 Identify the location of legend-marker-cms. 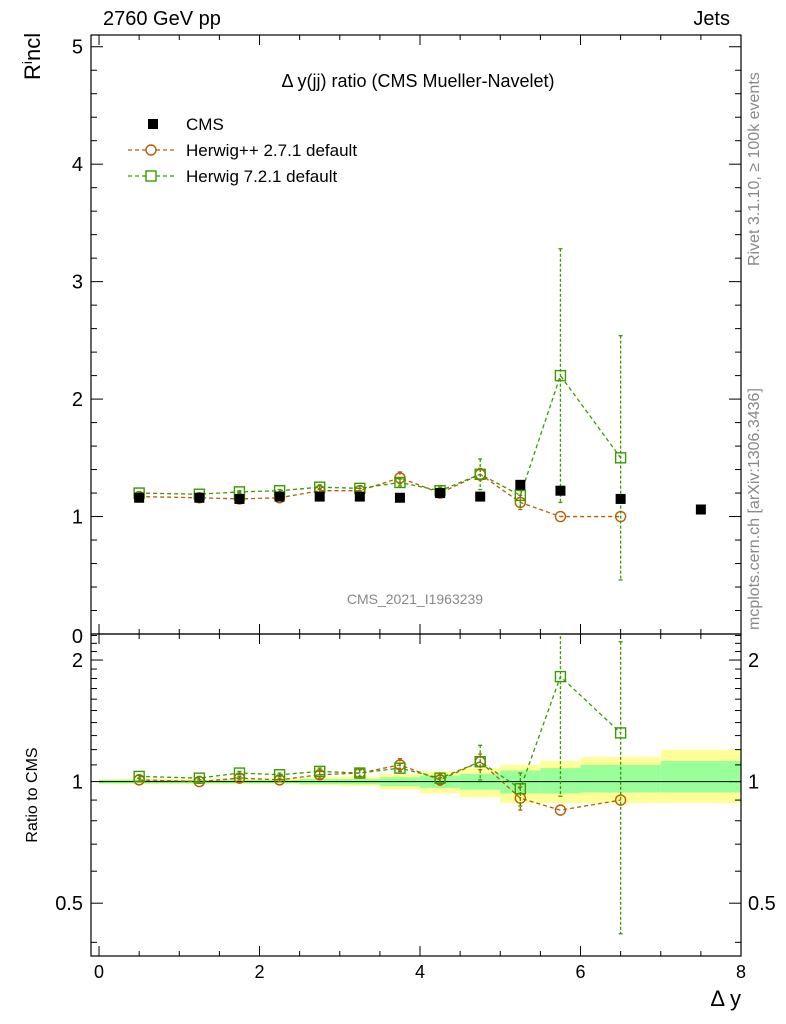
(153, 124).